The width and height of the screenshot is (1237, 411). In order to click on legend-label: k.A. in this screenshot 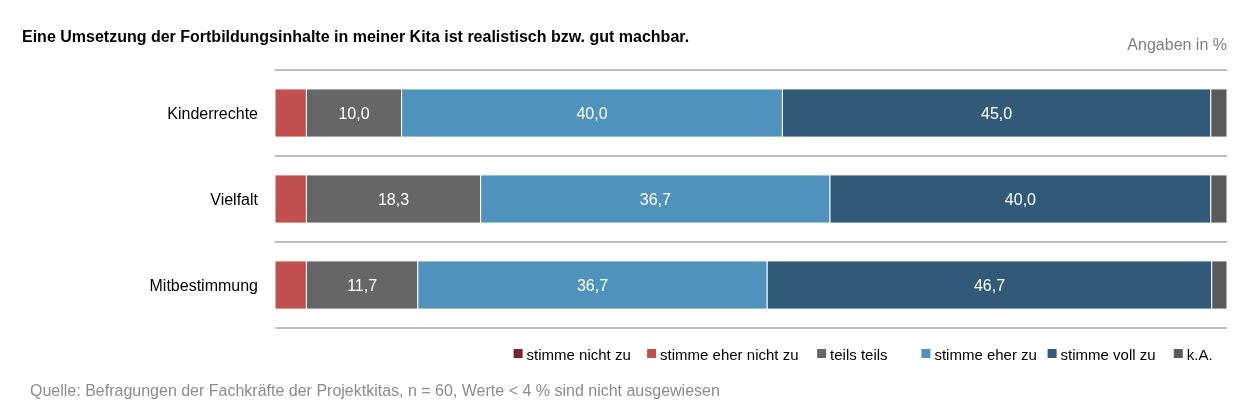, I will do `click(1199, 355)`.